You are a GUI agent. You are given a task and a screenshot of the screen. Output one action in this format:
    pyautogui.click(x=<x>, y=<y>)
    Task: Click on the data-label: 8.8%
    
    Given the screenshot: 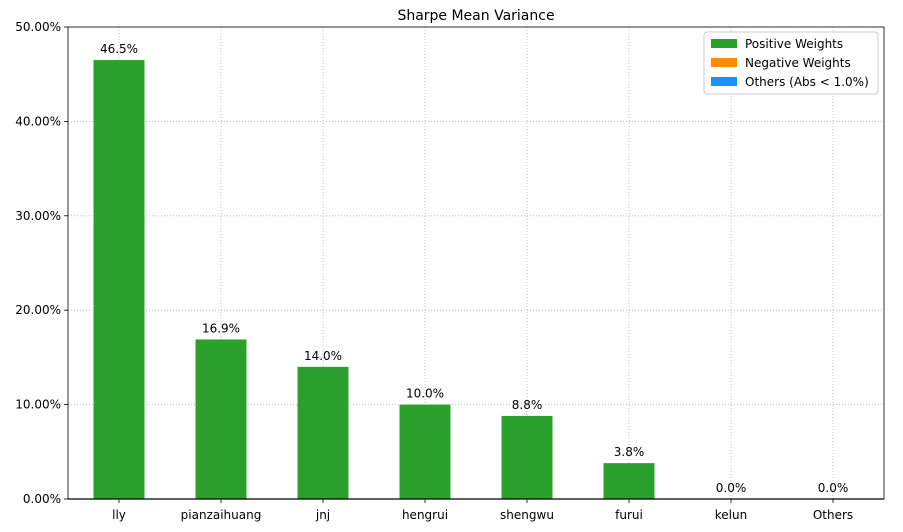 What is the action you would take?
    pyautogui.click(x=527, y=405)
    